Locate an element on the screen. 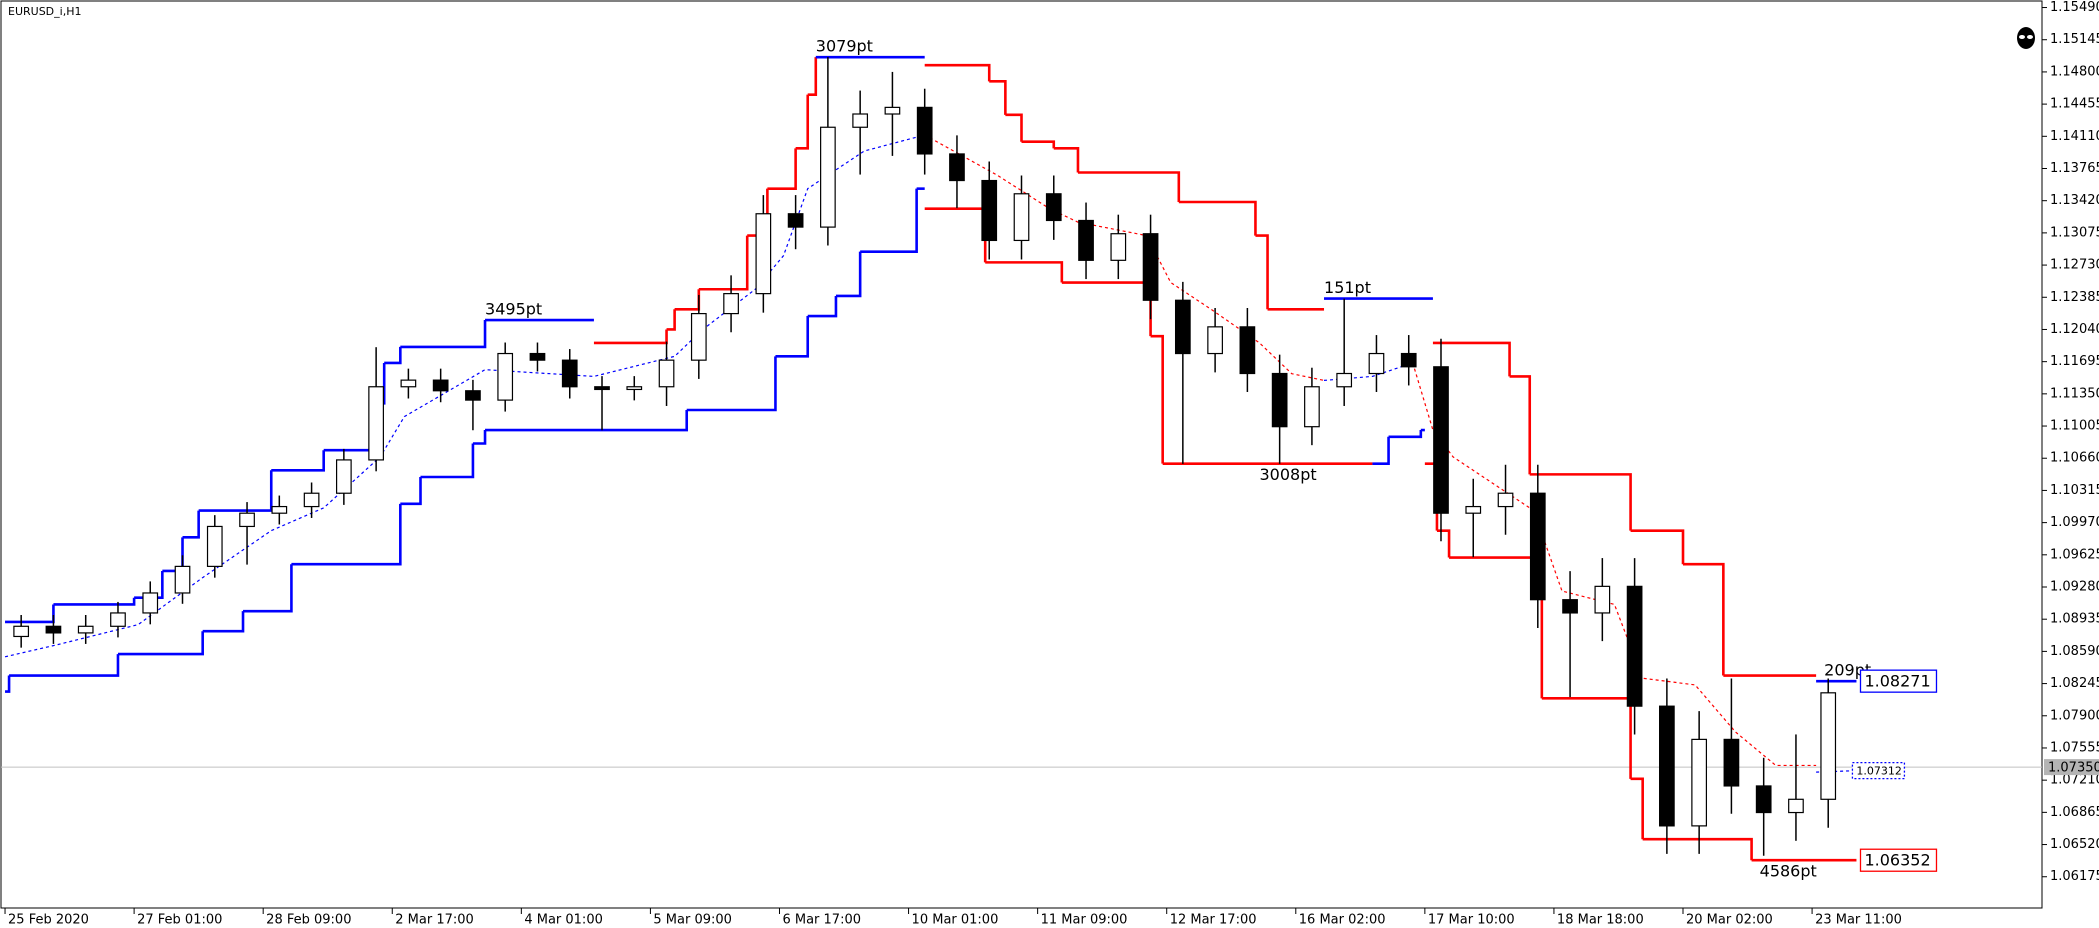 This screenshot has width=2099, height=928. y-tick-label: 1.12385 is located at coordinates (2074, 297).